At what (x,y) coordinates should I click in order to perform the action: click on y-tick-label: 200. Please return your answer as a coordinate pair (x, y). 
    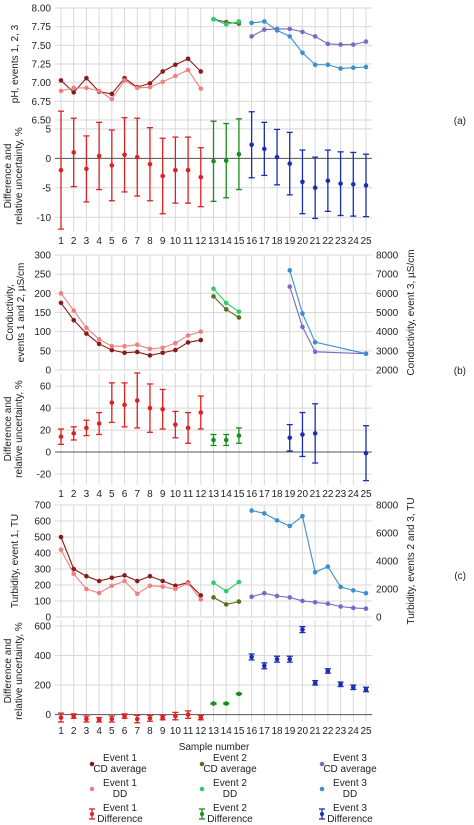
    Looking at the image, I should click on (42, 586).